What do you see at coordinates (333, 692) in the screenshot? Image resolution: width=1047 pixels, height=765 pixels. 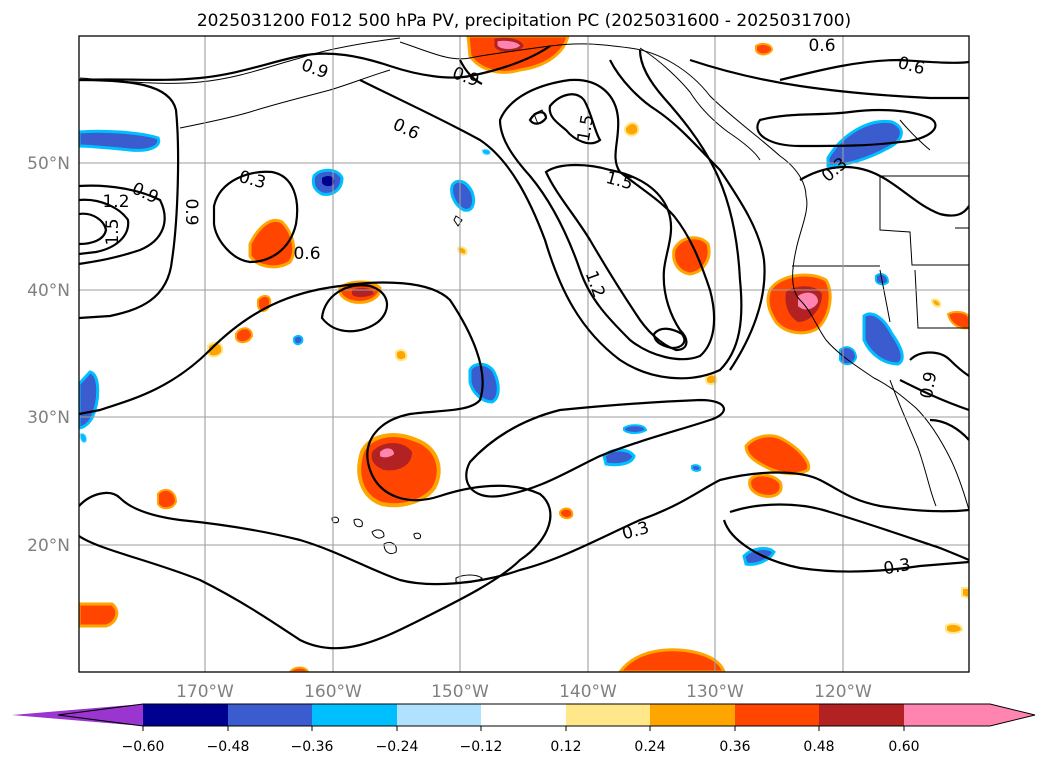 I see `lon-label-160w: 160°W` at bounding box center [333, 692].